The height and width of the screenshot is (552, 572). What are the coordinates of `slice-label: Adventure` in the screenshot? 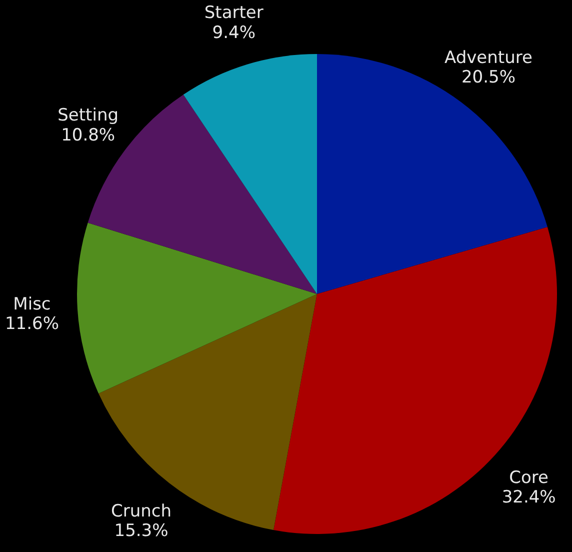 It's located at (488, 58).